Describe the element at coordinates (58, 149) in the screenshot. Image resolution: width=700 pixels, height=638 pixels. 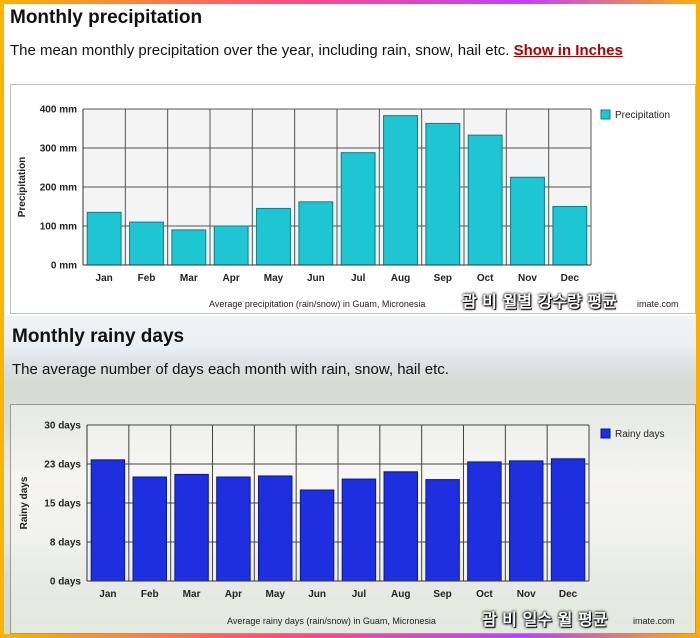
I see `y-tick-label: 300 mm` at that location.